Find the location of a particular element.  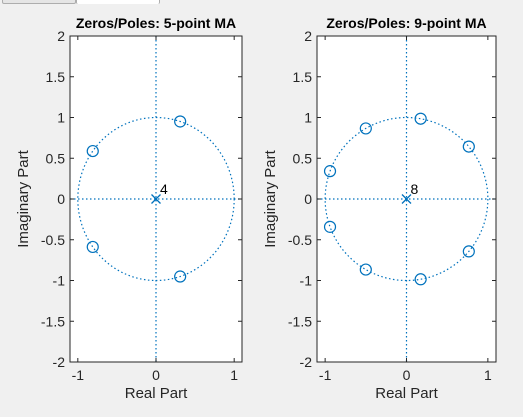

unit-circle is located at coordinates (406, 199).